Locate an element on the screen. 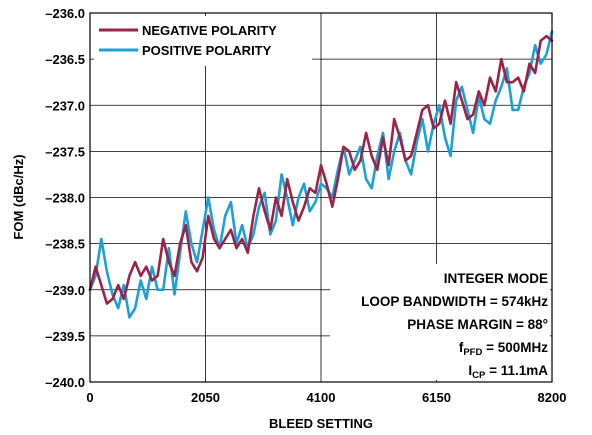 The height and width of the screenshot is (435, 592). annotation-icp: ICP = 11.1mA is located at coordinates (508, 372).